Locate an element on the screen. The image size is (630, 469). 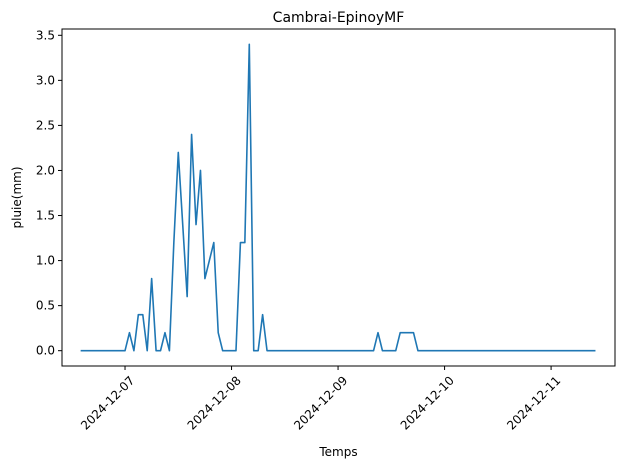
x-tick-label: 2024-12-10 is located at coordinates (427, 402).